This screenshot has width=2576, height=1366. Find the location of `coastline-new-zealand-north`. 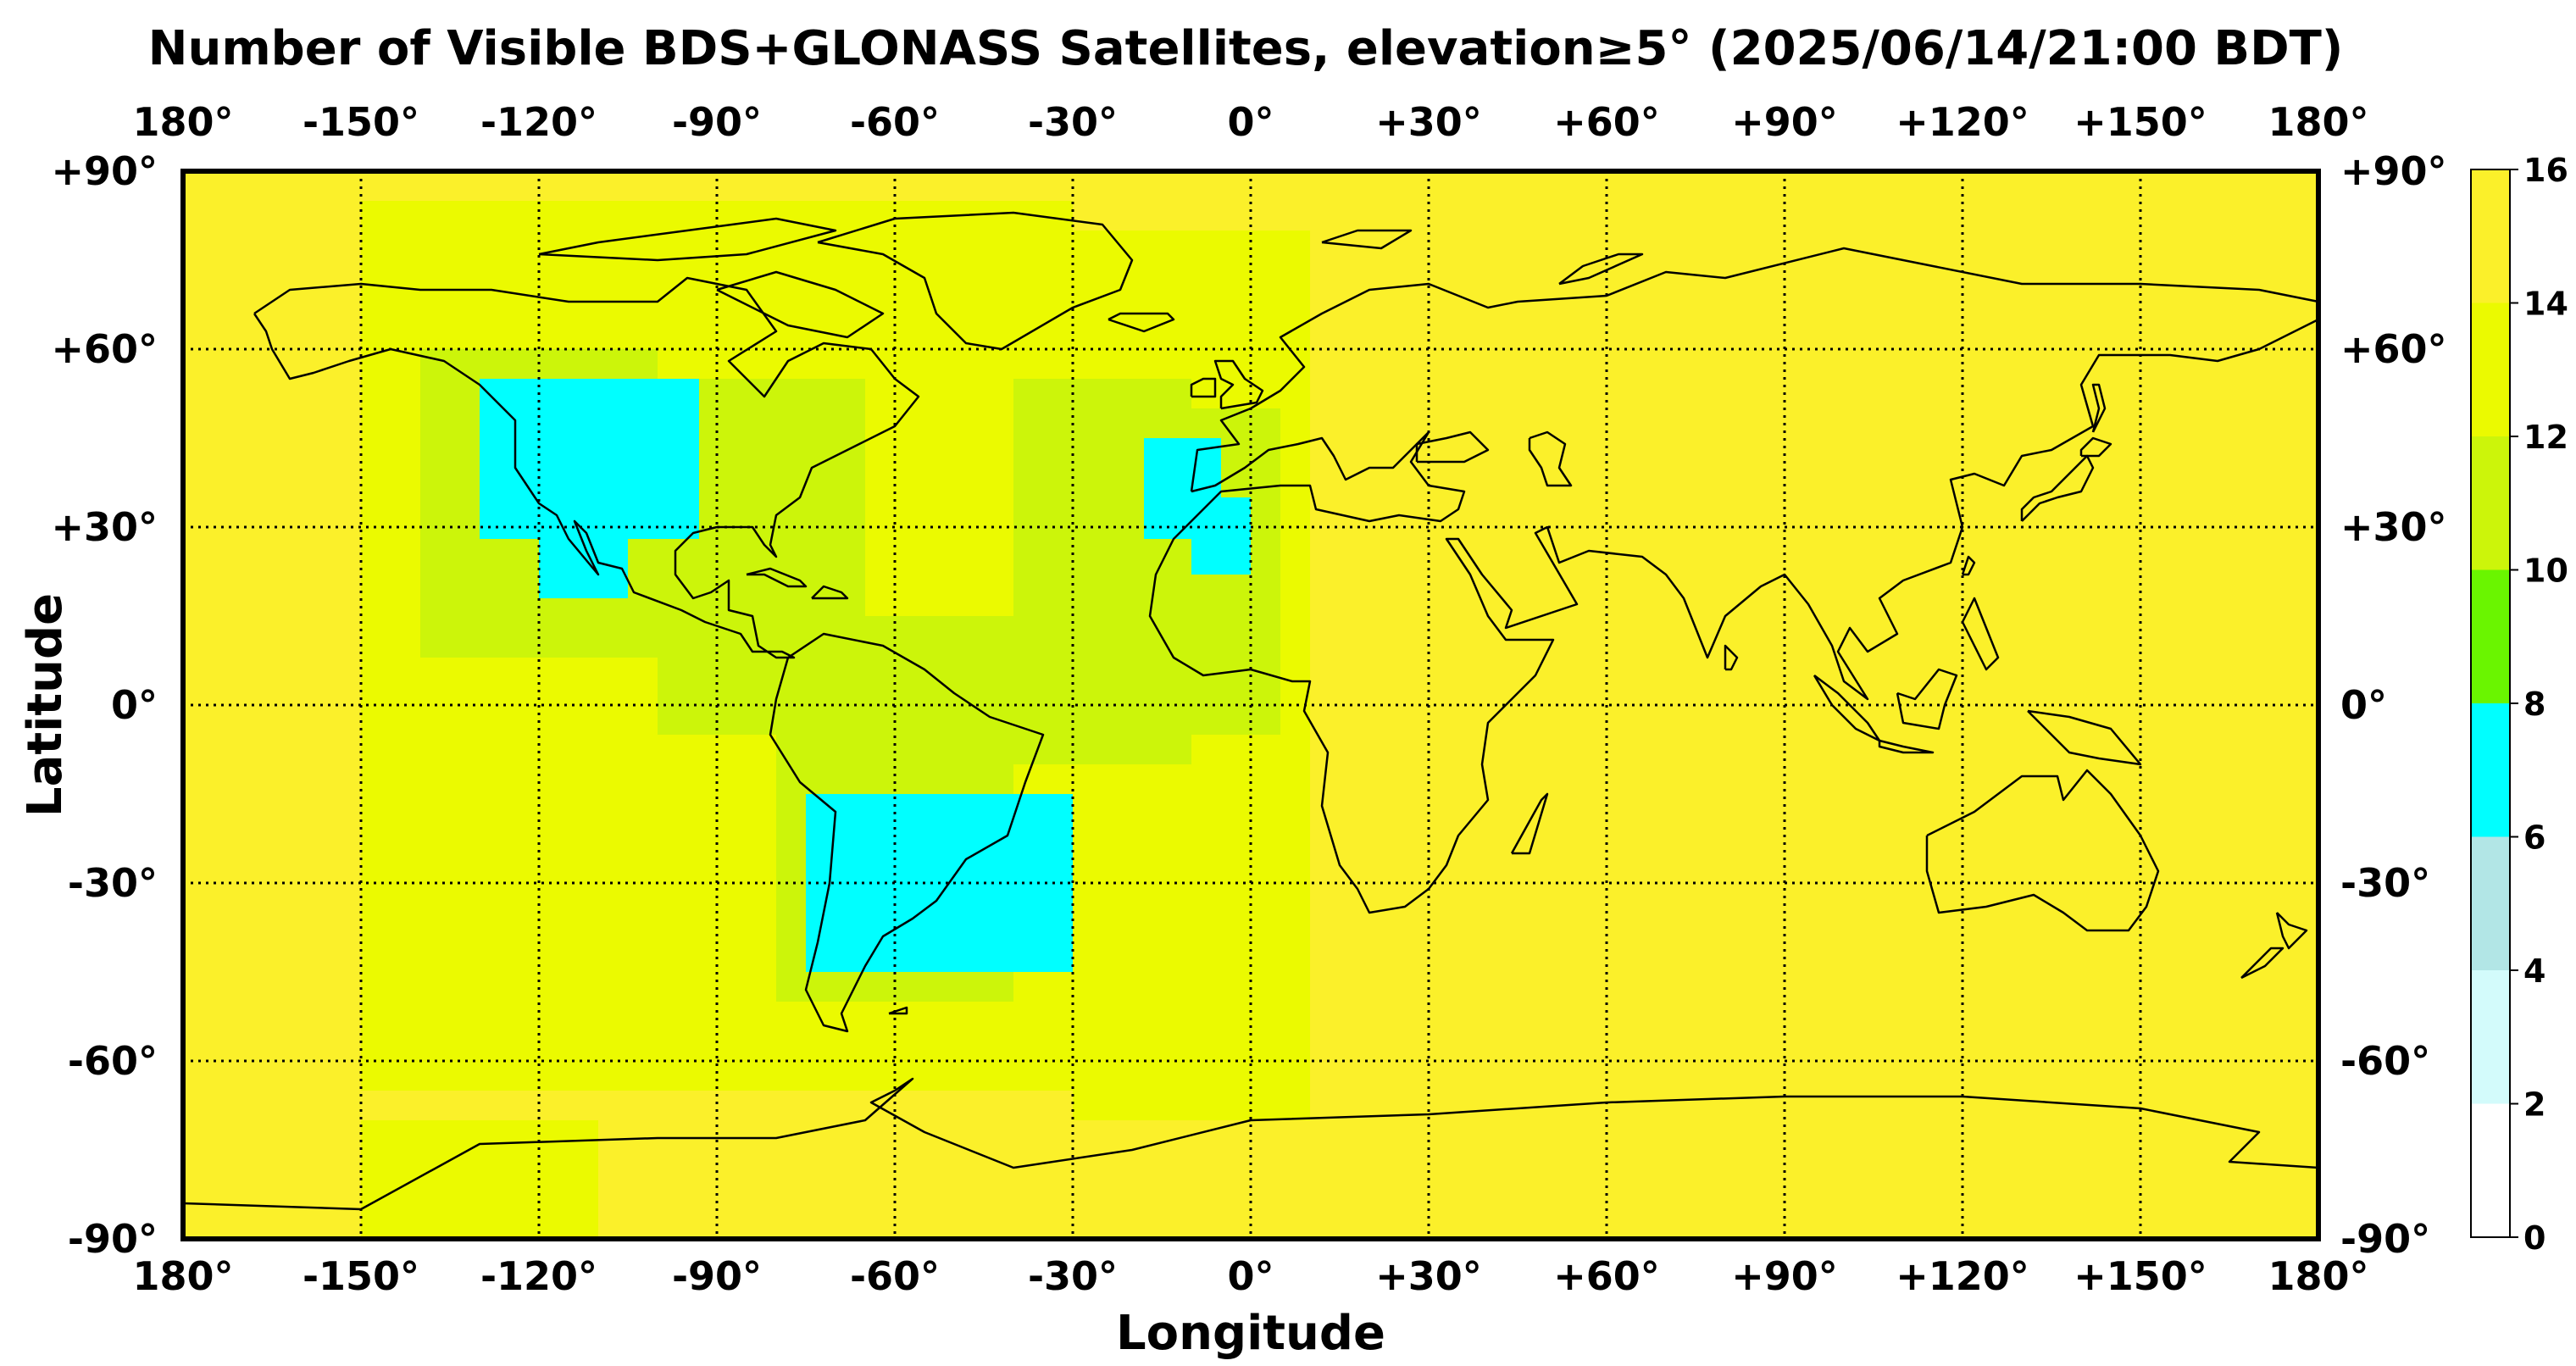

coastline-new-zealand-north is located at coordinates (2291, 931).